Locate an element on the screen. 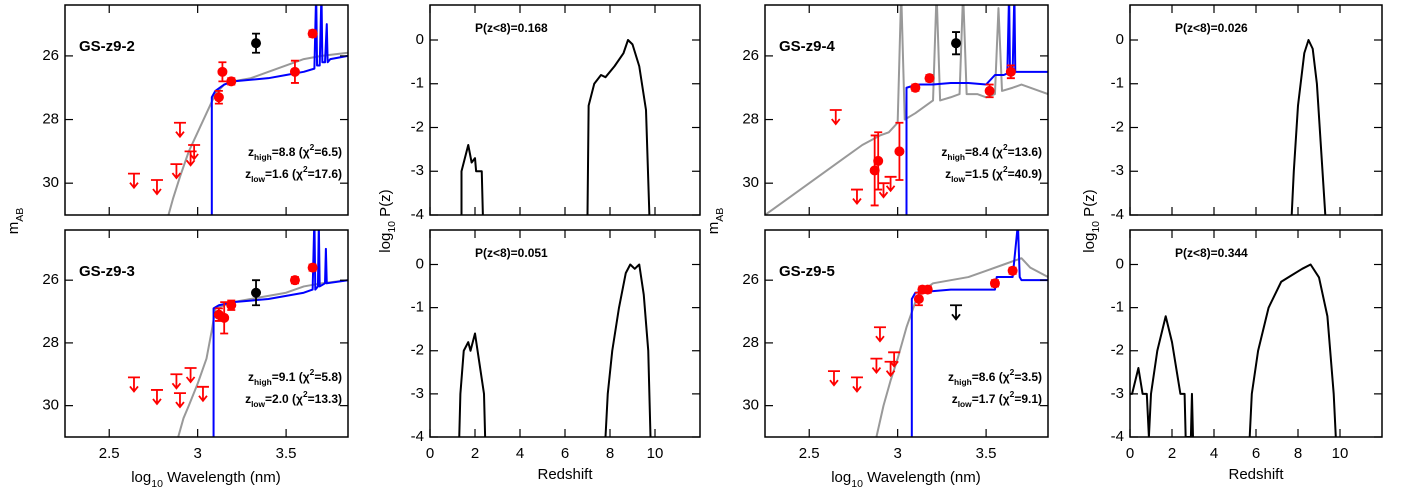 The height and width of the screenshot is (493, 1401). high-z-fit-part: z is located at coordinates (951, 377).